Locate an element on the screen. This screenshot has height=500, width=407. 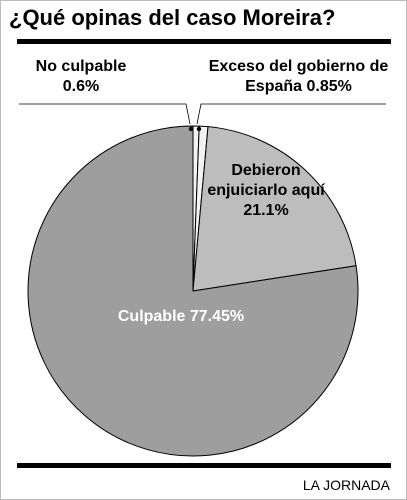
value-label: 21.1% is located at coordinates (266, 210).